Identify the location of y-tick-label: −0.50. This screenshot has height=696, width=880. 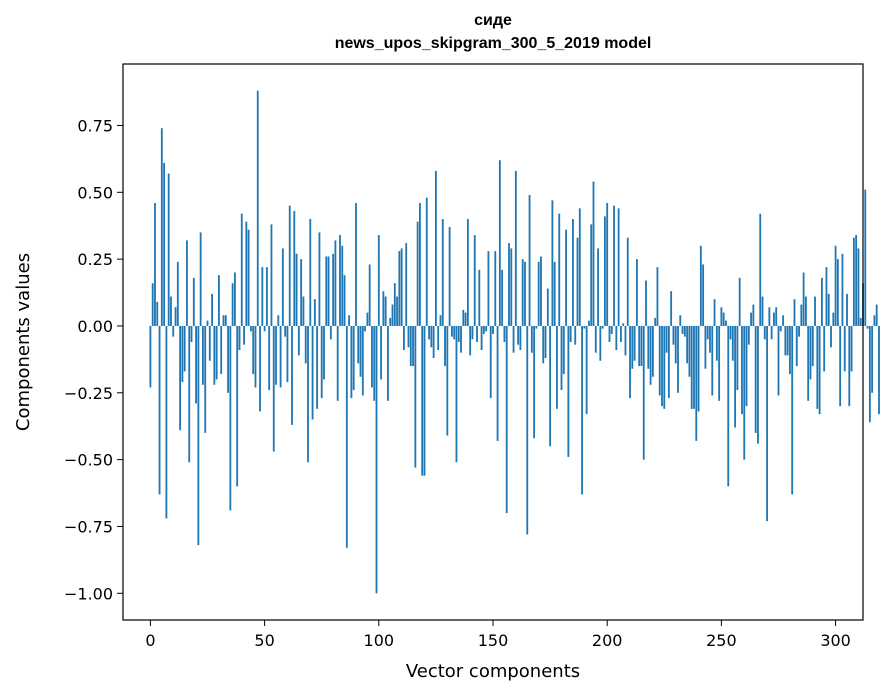
(88, 460).